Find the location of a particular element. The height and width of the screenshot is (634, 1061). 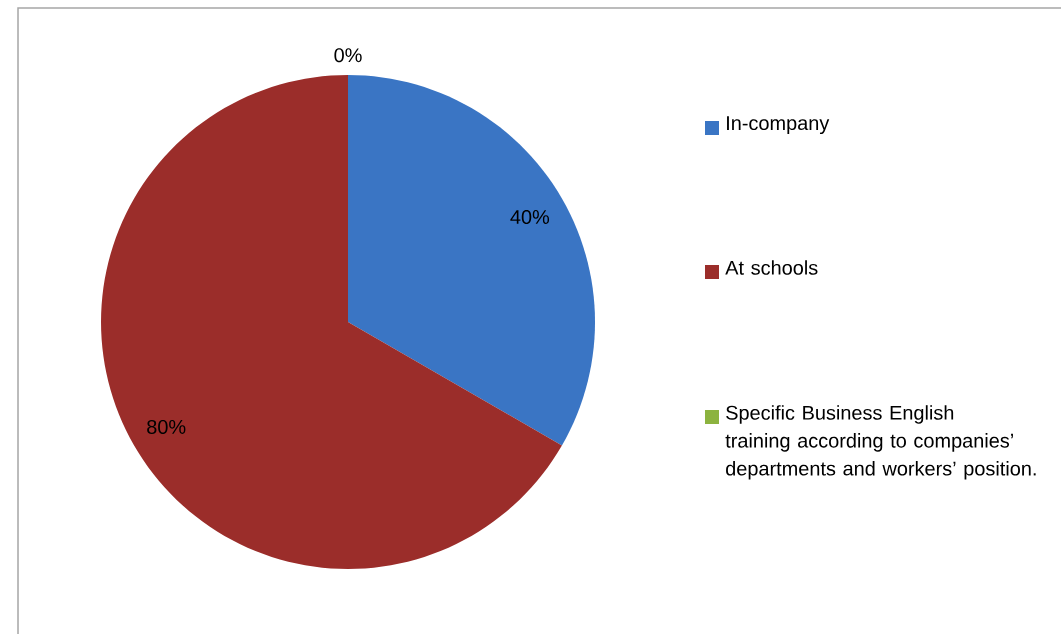

text: 0% is located at coordinates (348, 55).